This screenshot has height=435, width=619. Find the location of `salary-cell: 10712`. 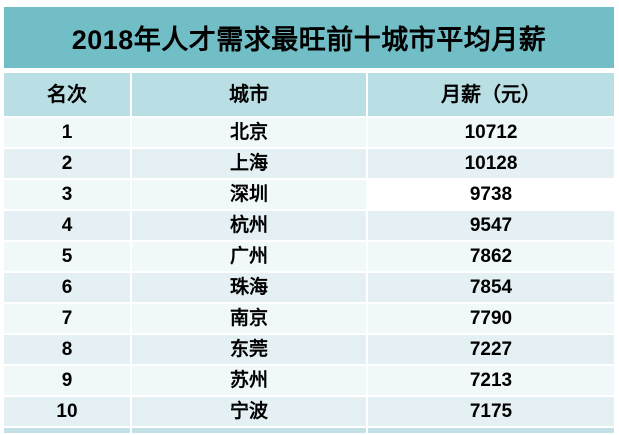

salary-cell: 10712 is located at coordinates (491, 132).